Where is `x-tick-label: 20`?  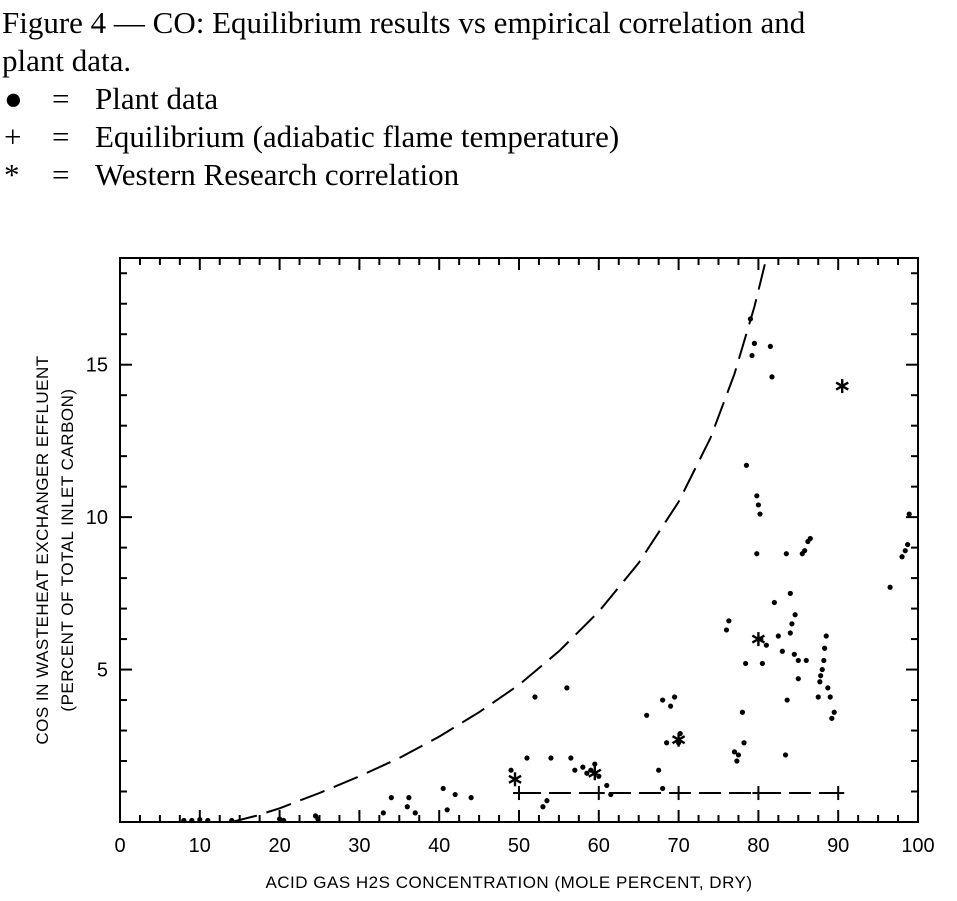
x-tick-label: 20 is located at coordinates (279, 846).